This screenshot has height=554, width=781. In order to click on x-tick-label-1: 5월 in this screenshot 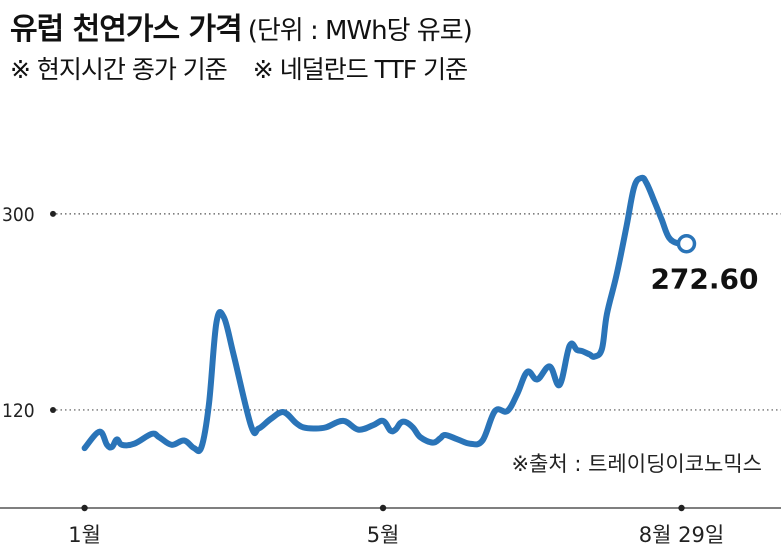, I will do `click(383, 535)`.